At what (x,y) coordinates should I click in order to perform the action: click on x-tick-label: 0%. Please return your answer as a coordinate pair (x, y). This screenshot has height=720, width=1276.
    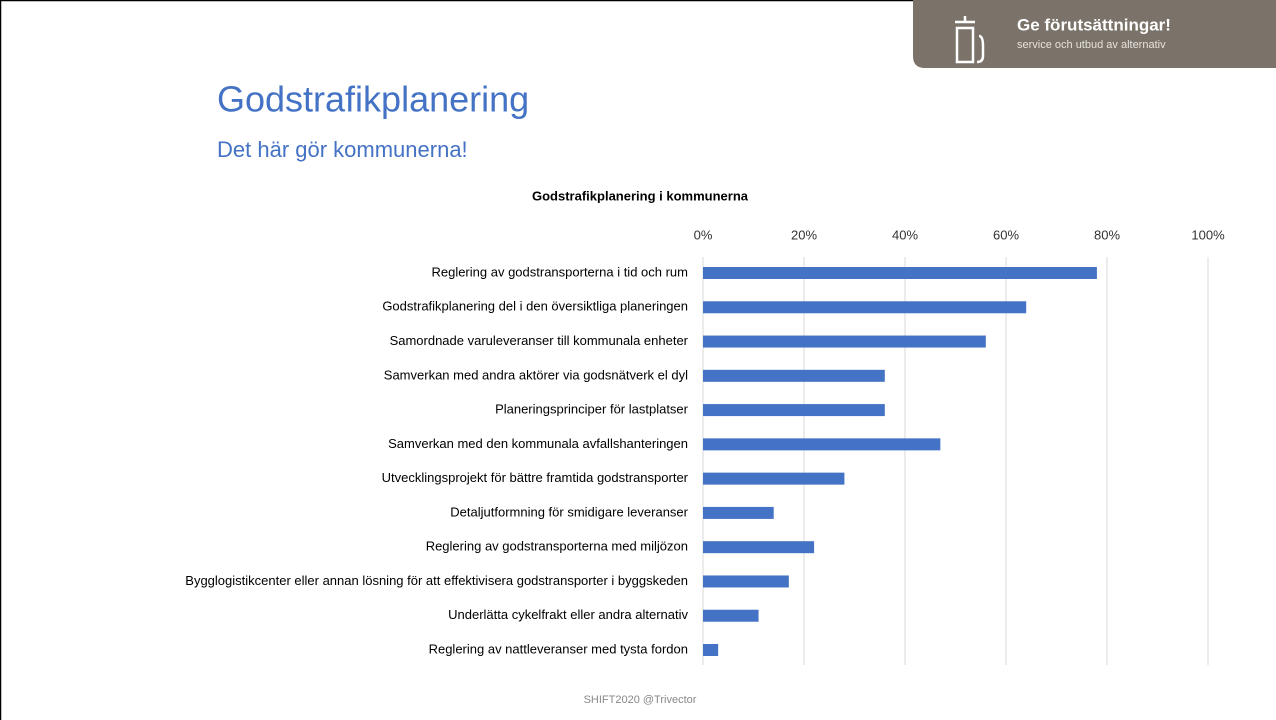
    Looking at the image, I should click on (703, 234).